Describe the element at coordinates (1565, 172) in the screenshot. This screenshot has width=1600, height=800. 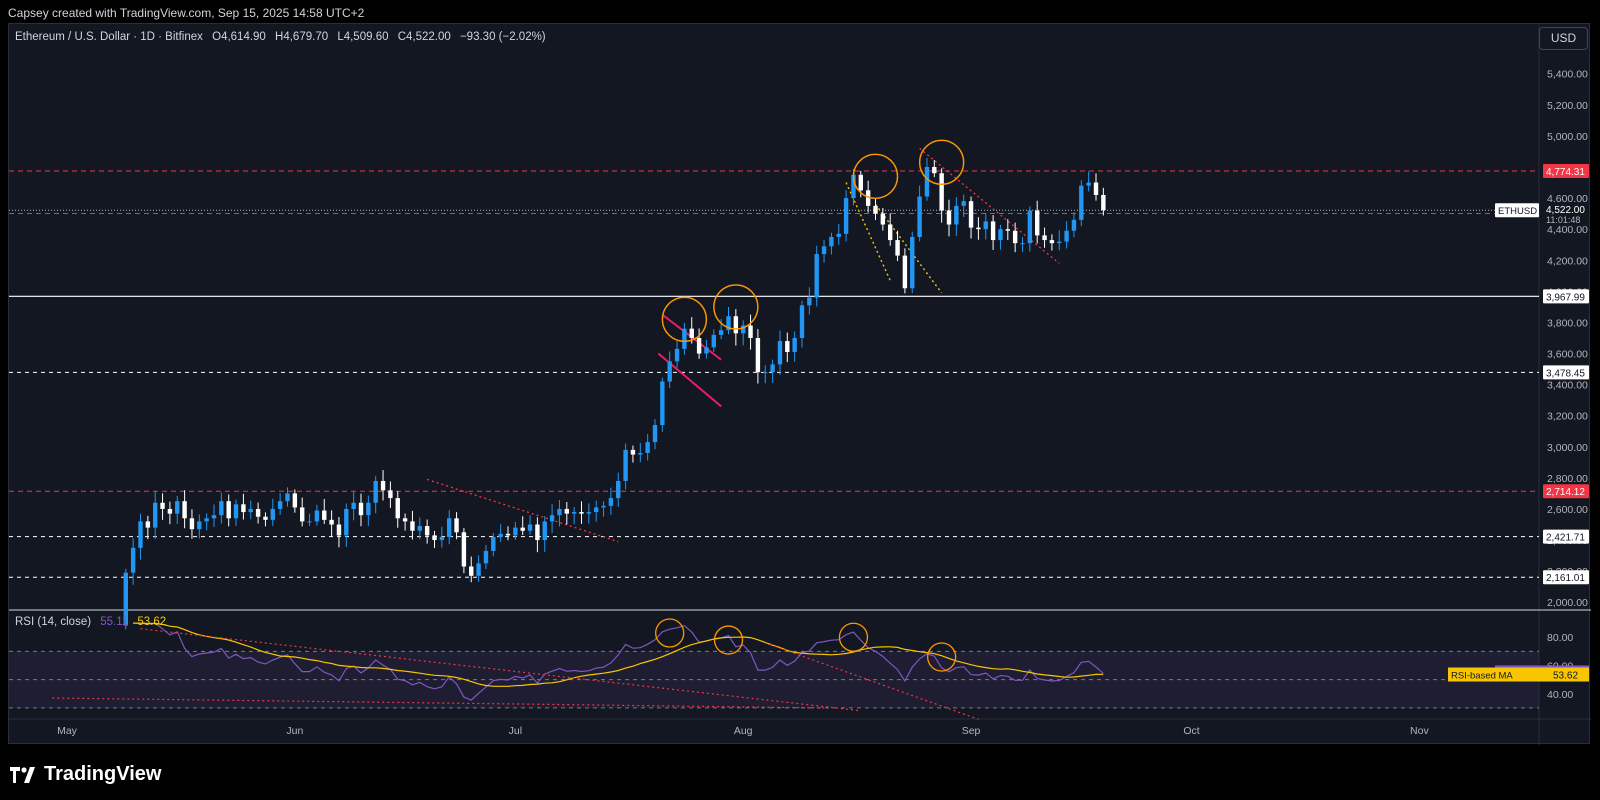
I see `level-label: 4,774.31` at that location.